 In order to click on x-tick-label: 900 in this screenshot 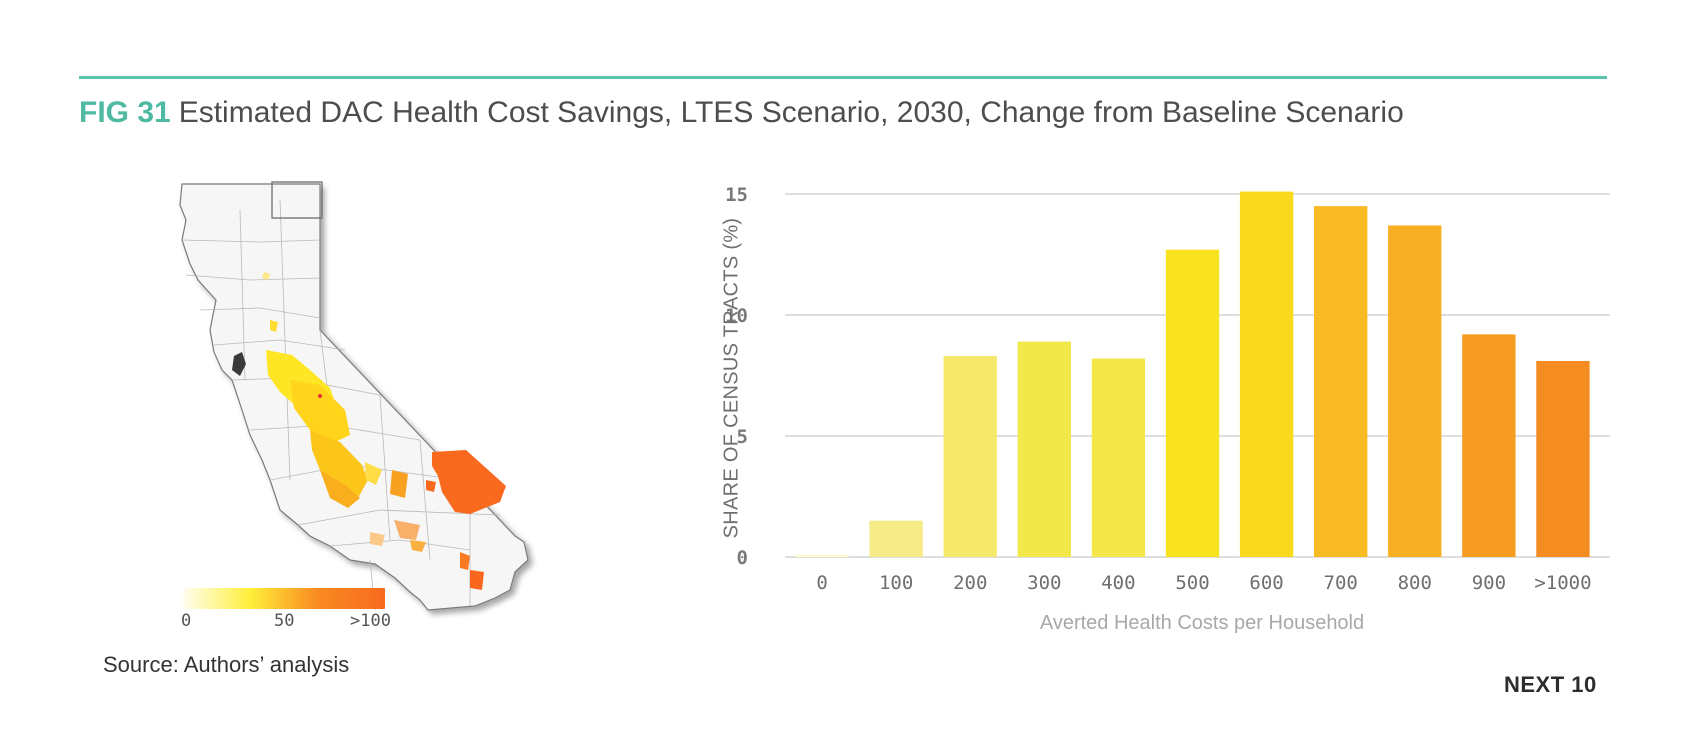, I will do `click(1489, 583)`.